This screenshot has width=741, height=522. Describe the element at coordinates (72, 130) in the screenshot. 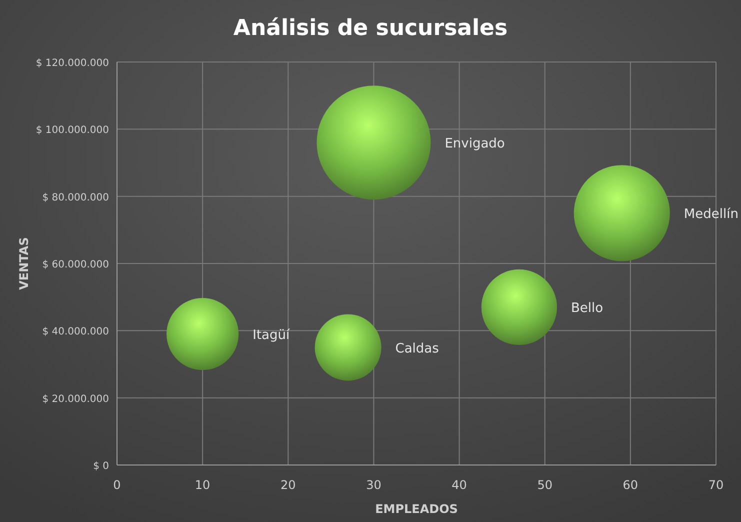

I see `y-tick-label: $ 100.000.000` at that location.